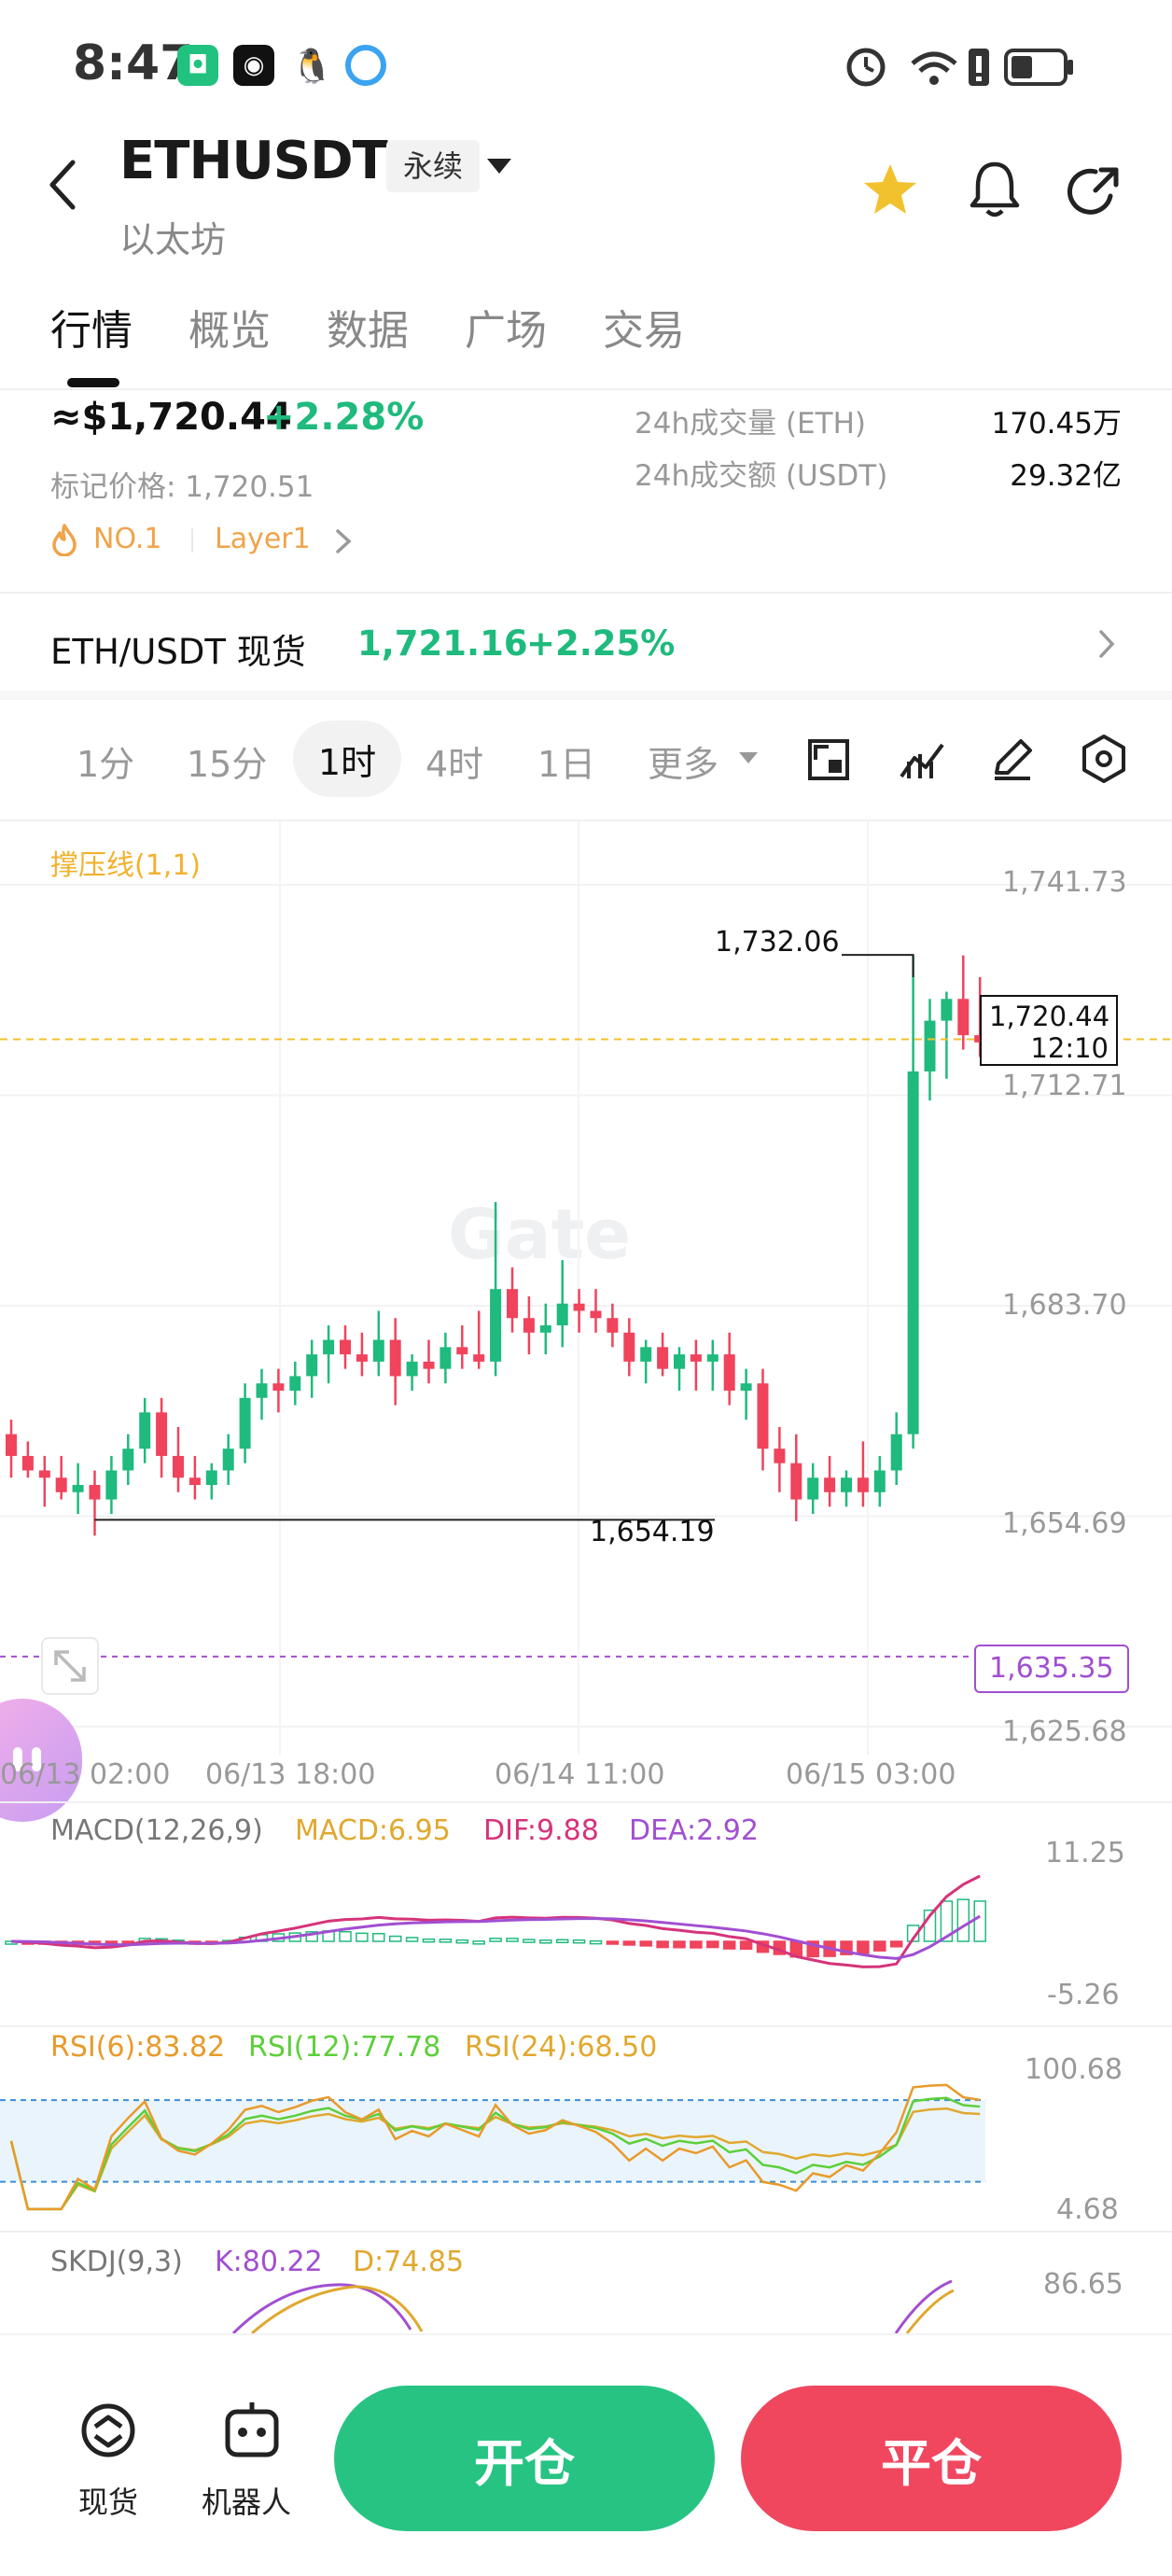  What do you see at coordinates (1064, 1305) in the screenshot?
I see `y-label-3: 1,683.70` at bounding box center [1064, 1305].